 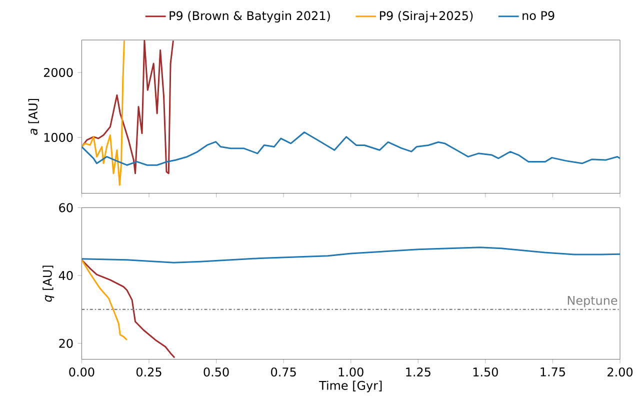 What do you see at coordinates (485, 372) in the screenshot?
I see `x-tick-label: 1.50` at bounding box center [485, 372].